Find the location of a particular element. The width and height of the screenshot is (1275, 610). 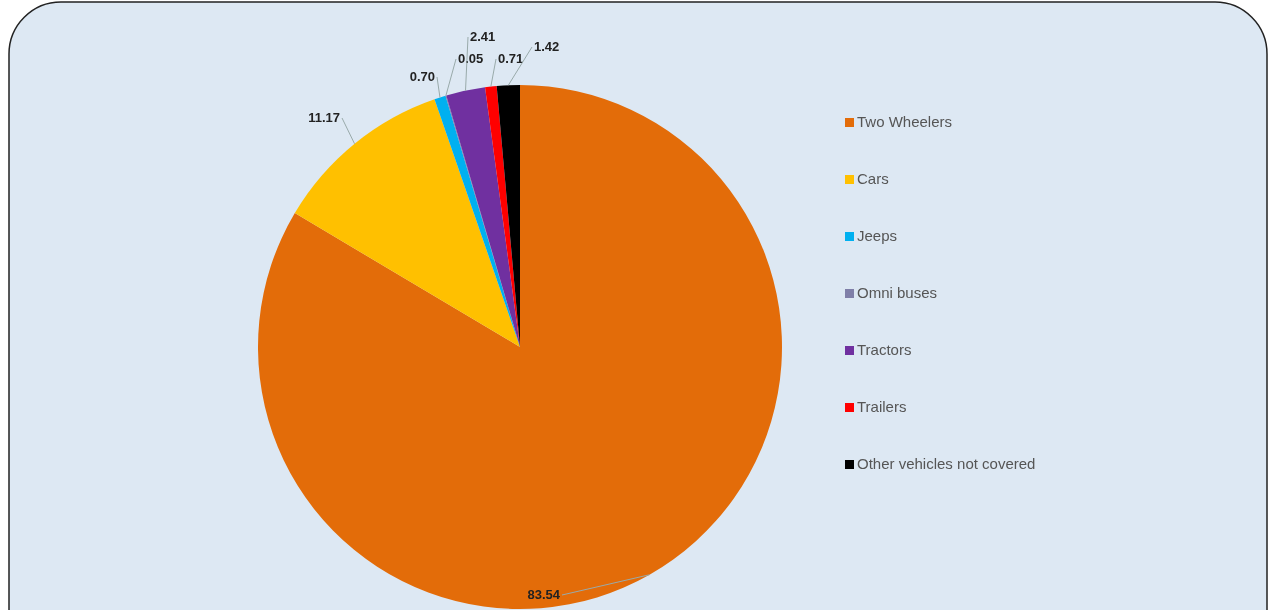

legend-label: Omni buses is located at coordinates (897, 292).